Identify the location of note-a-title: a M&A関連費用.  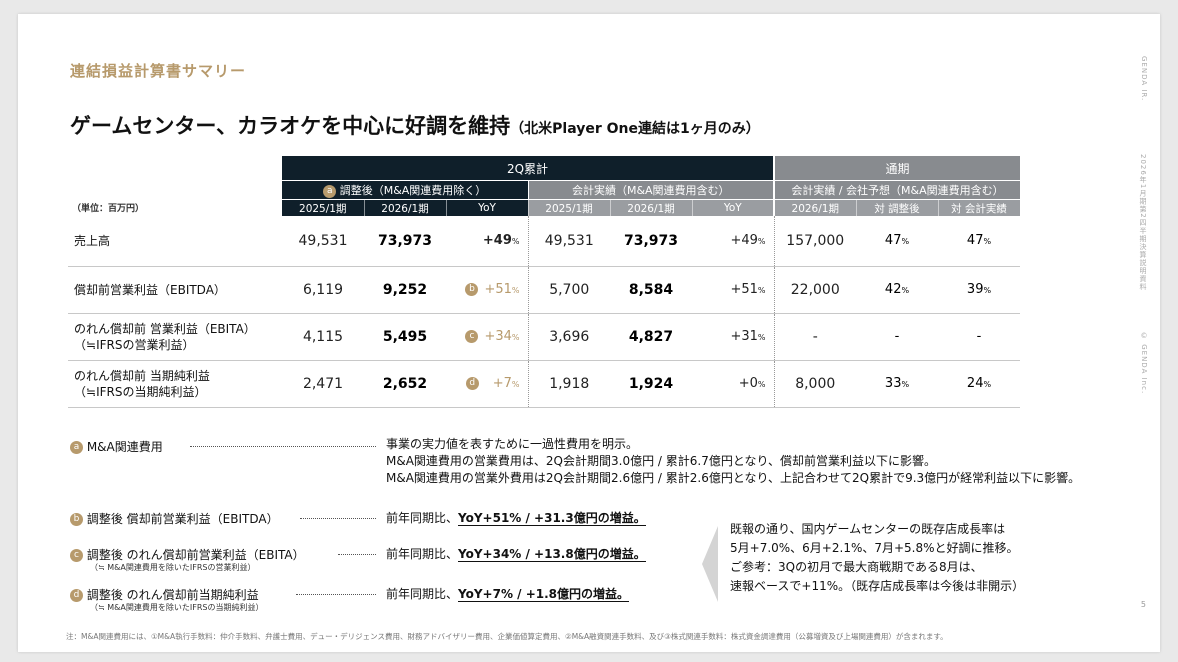
(116, 446).